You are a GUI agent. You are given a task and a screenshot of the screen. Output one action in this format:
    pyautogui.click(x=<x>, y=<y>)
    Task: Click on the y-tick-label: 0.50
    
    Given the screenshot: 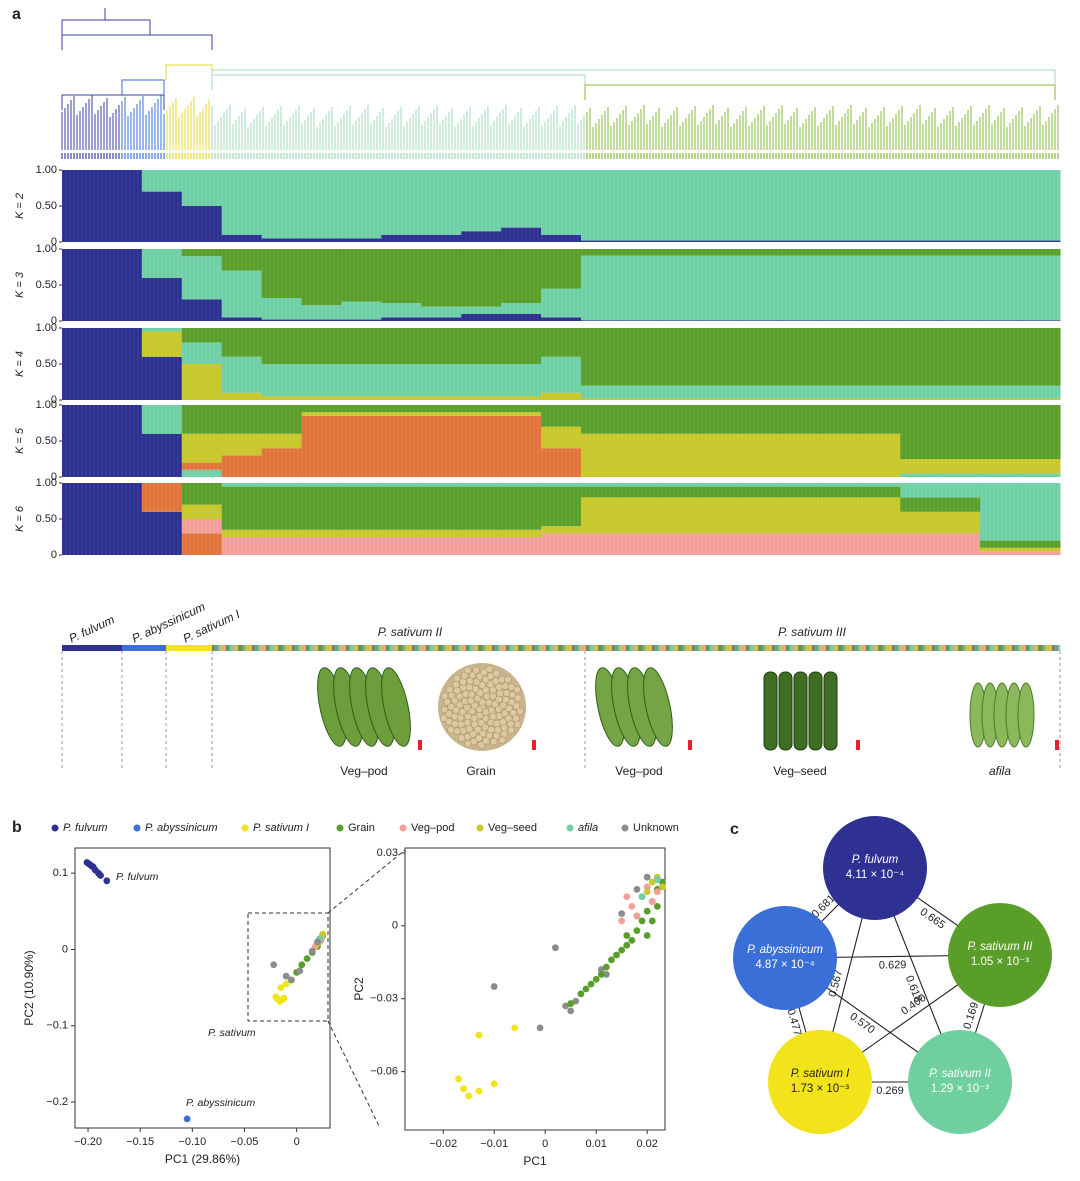 What is the action you would take?
    pyautogui.click(x=46, y=206)
    